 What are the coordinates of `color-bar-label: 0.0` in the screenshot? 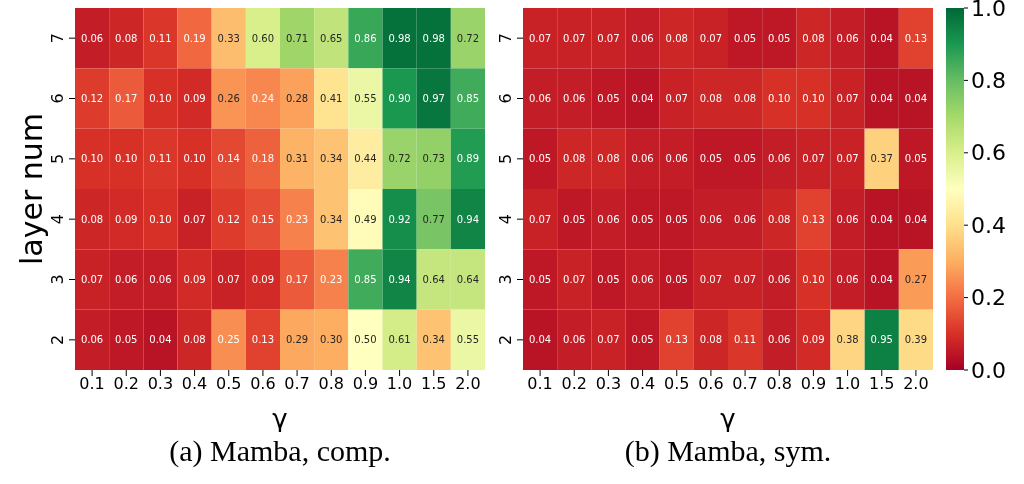 It's located at (988, 370).